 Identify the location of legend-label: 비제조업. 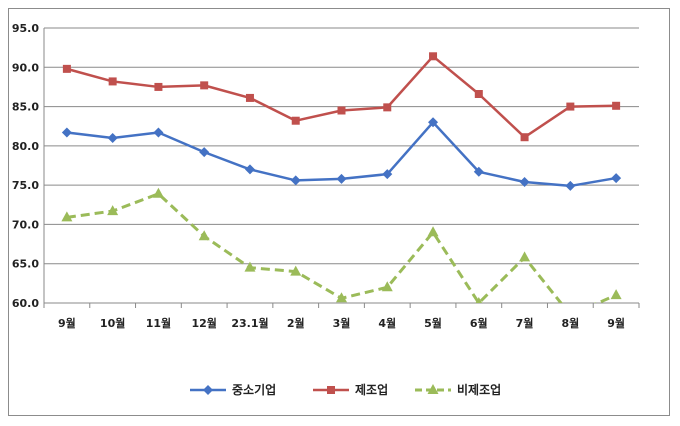
(479, 389).